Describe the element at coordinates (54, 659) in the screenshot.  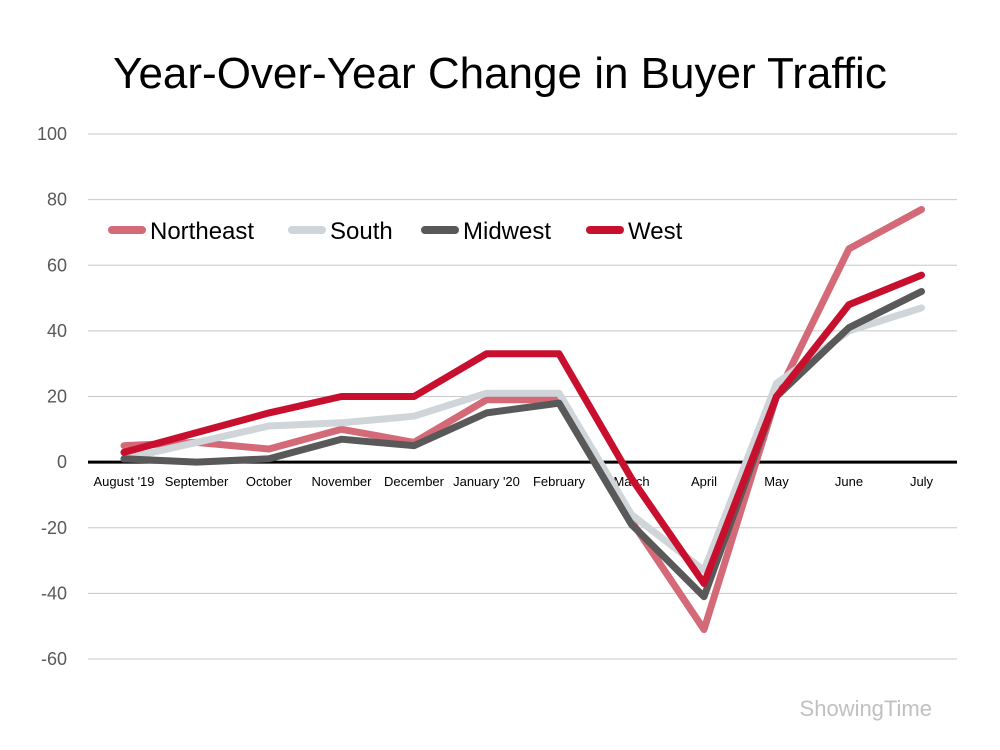
I see `y-tick-label: -60` at that location.